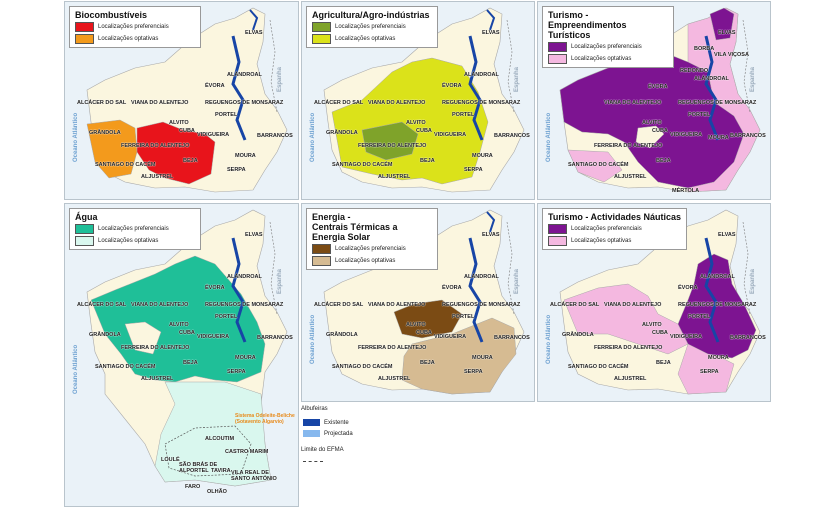  What do you see at coordinates (615, 217) in the screenshot?
I see `map-title: Turismo - Actividades Náuticas` at bounding box center [615, 217].